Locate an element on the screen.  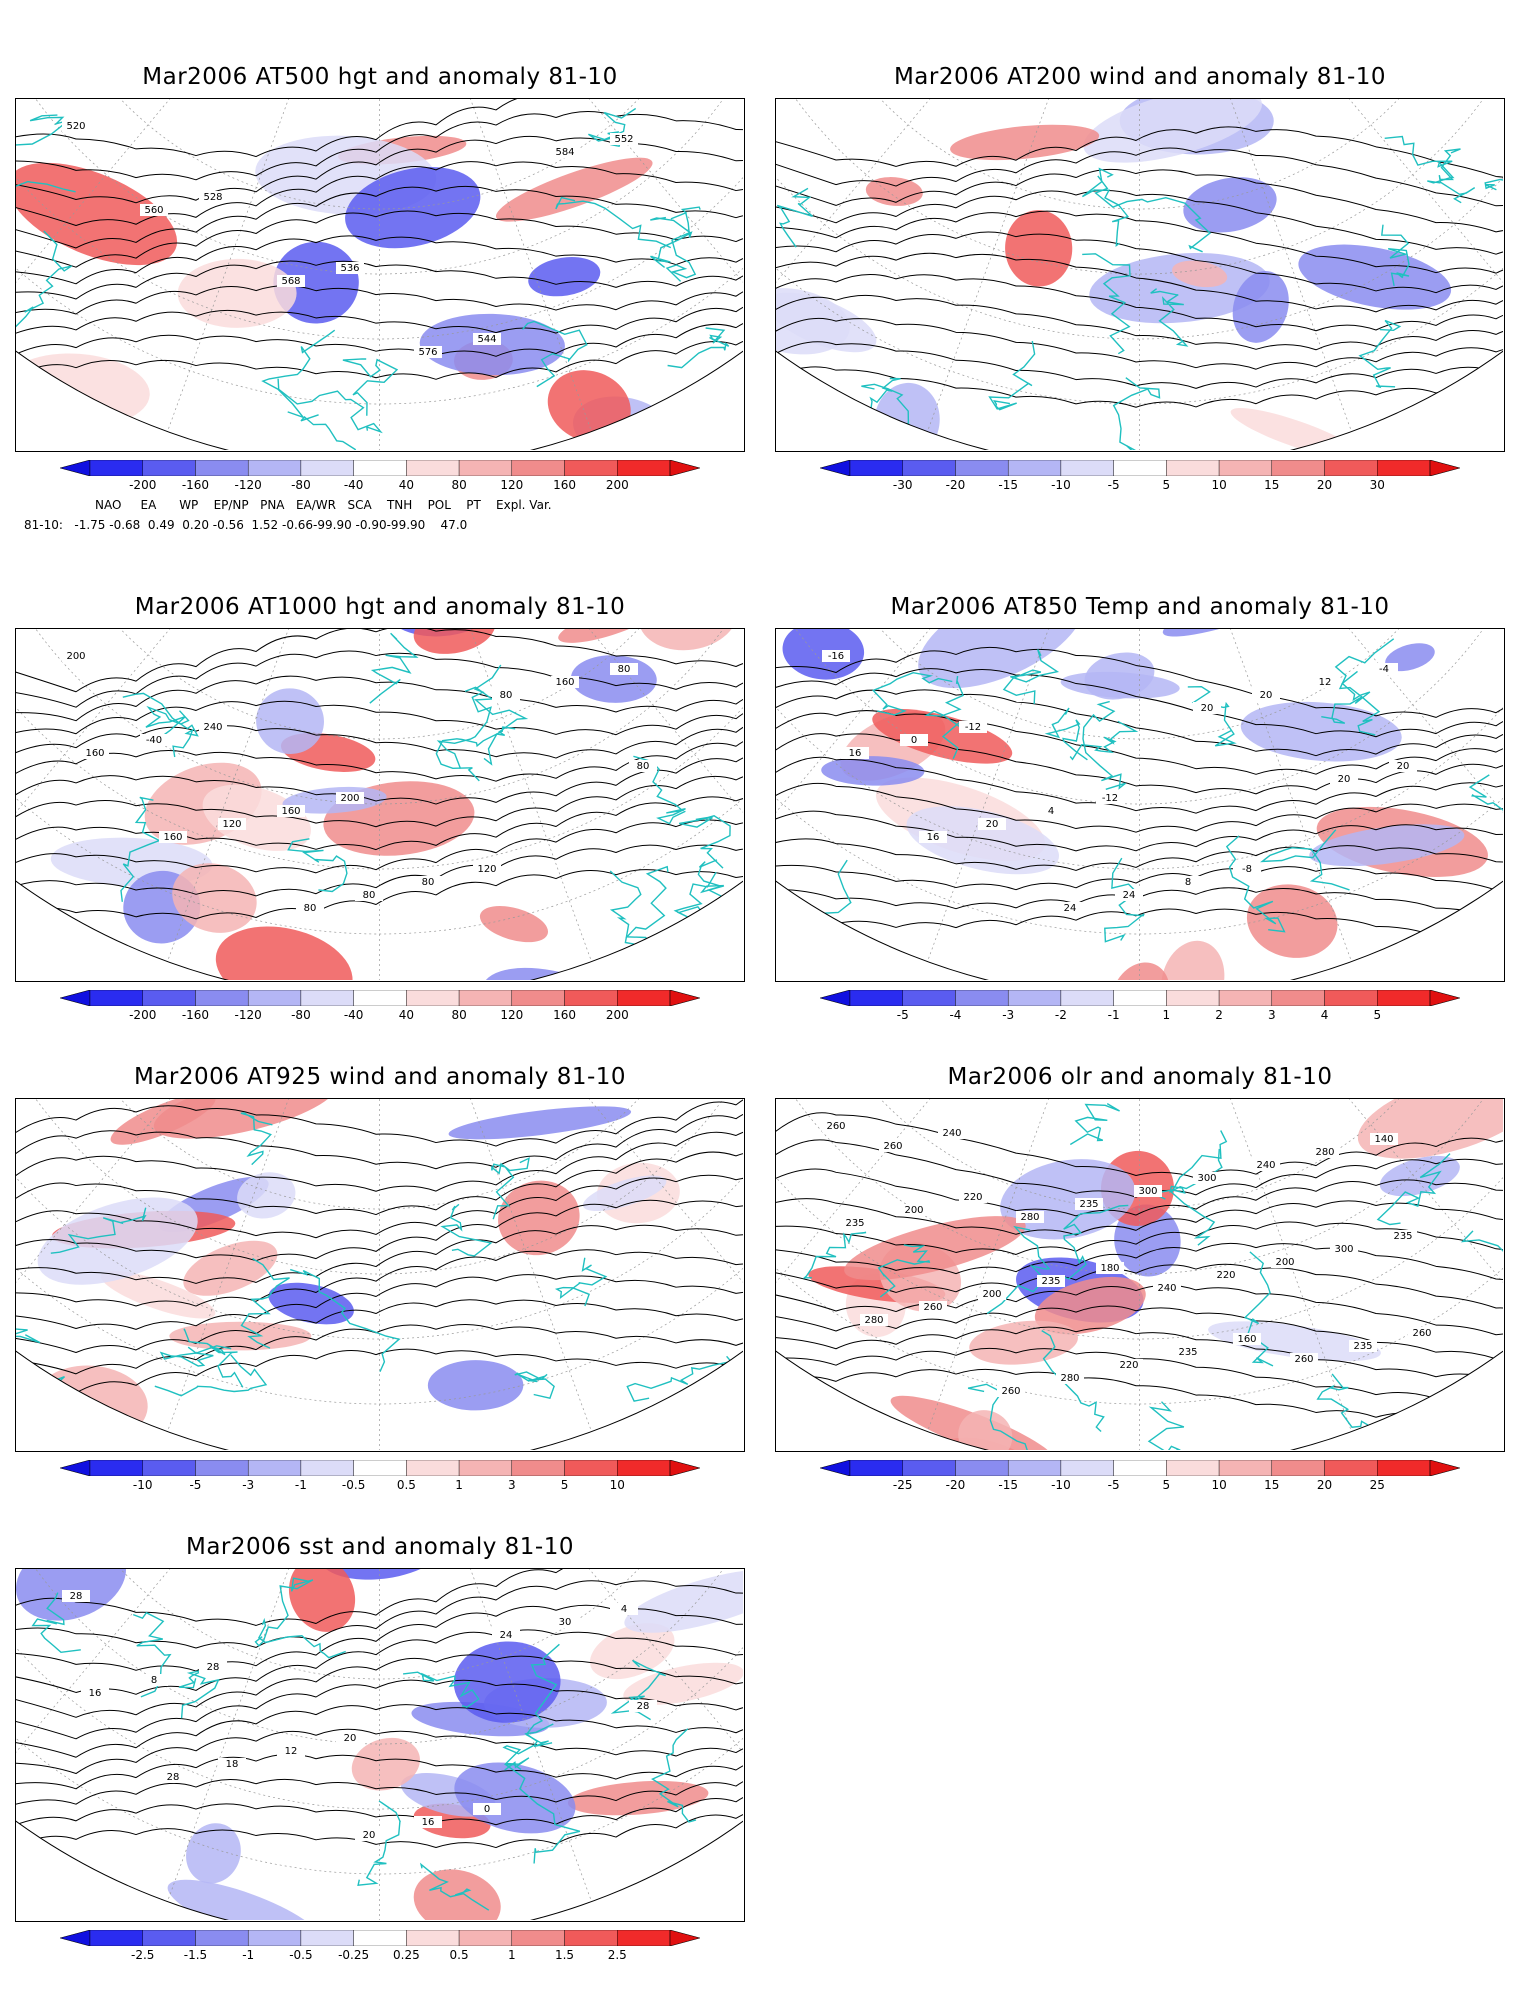
map-canvas: -16 -12 -12 -8 -4 0 4 8 12 16 20 24 20 20 16 24 20 20 is located at coordinates (1139, 804).